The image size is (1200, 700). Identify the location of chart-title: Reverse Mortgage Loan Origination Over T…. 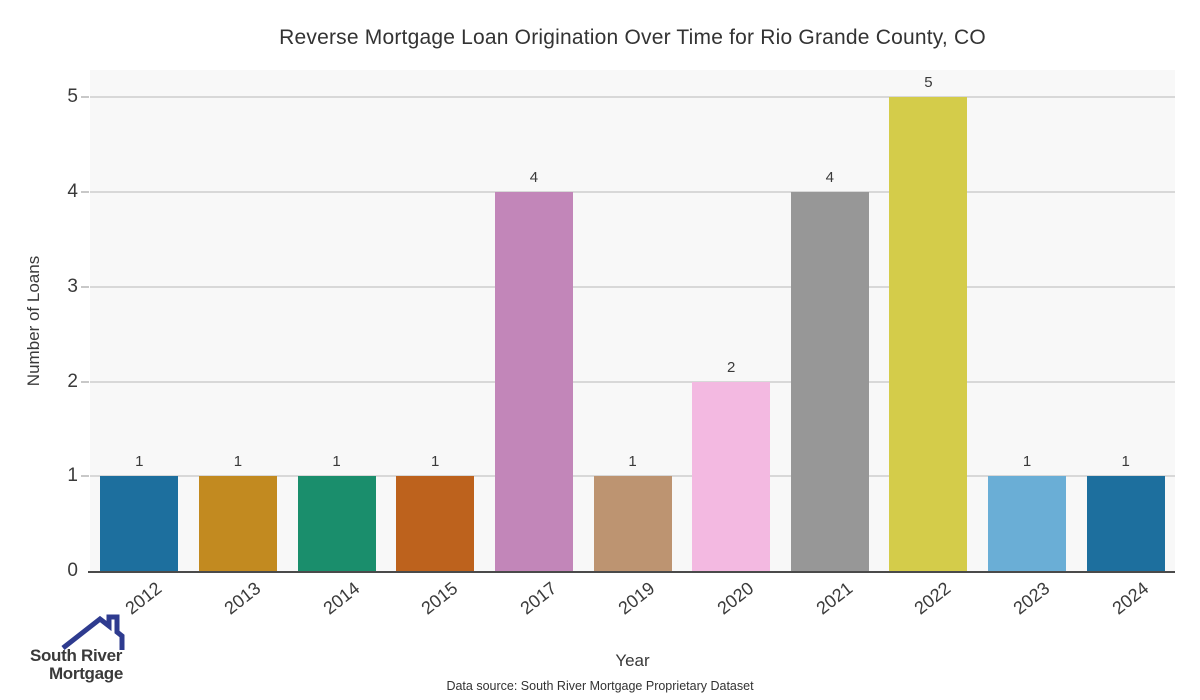
(632, 37).